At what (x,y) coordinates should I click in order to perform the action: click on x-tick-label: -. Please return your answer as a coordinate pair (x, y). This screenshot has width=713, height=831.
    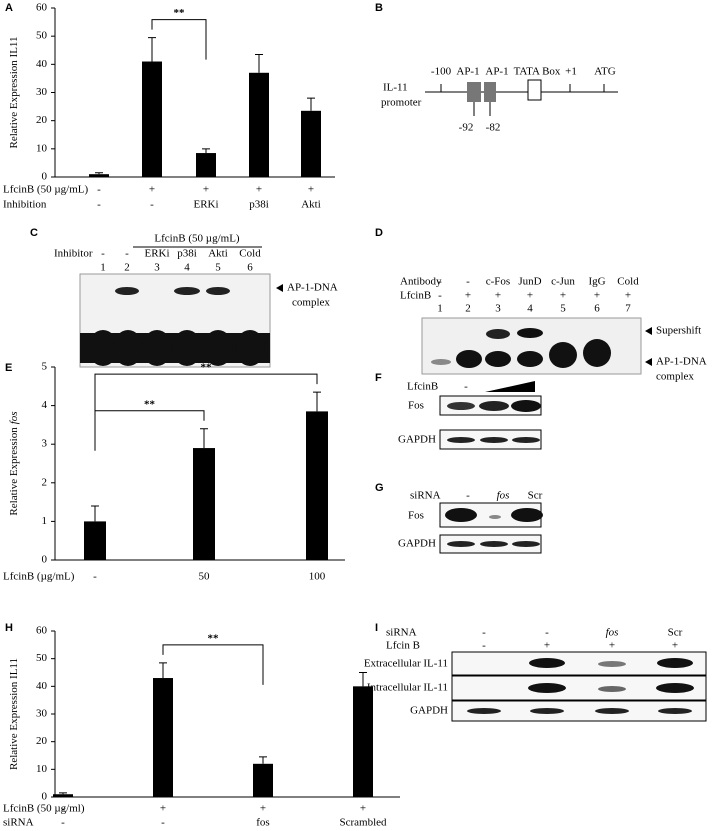
    Looking at the image, I should click on (95, 577).